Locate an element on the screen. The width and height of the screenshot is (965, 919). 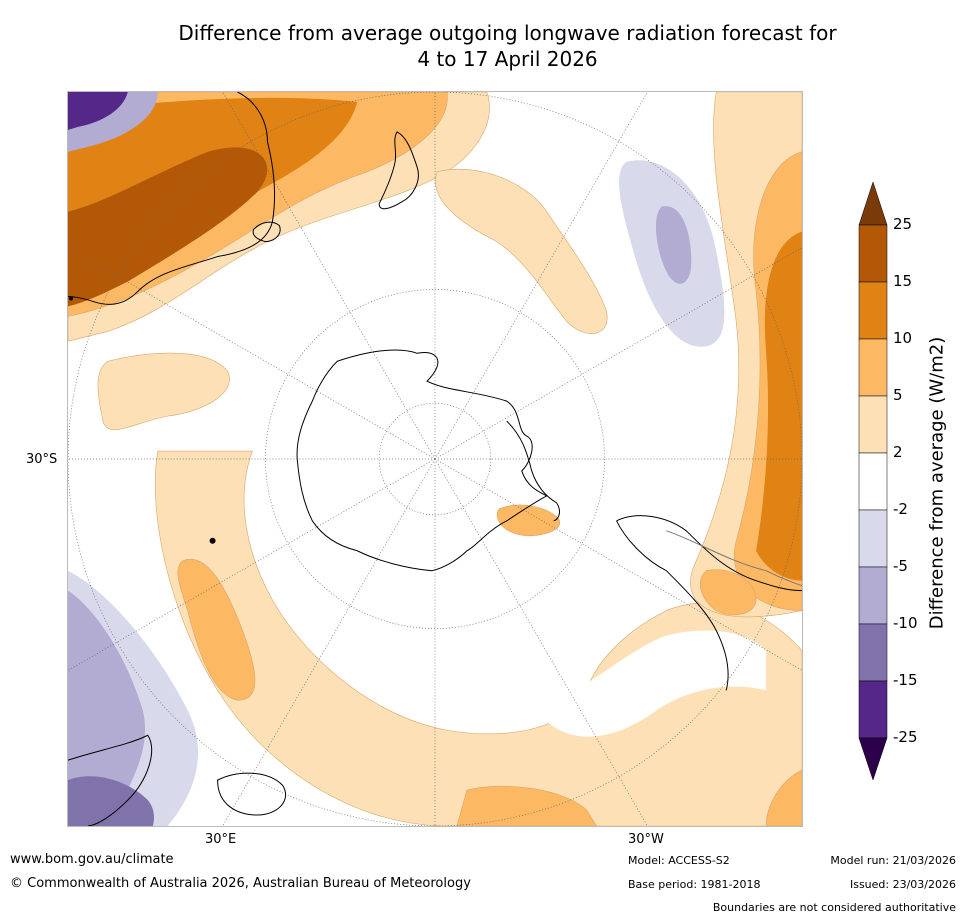
colorbar-tick-2: 2 is located at coordinates (898, 452).